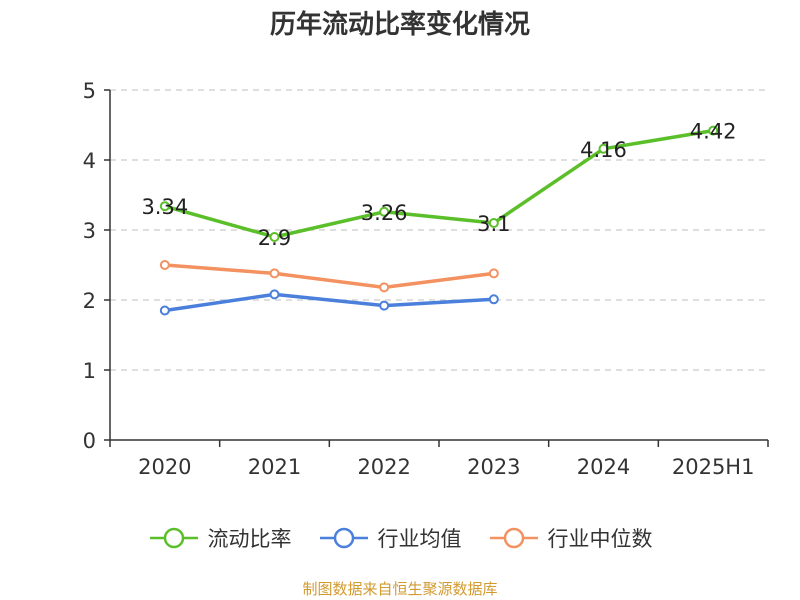 The image size is (800, 600). I want to click on y-tick-label: 0, so click(89, 441).